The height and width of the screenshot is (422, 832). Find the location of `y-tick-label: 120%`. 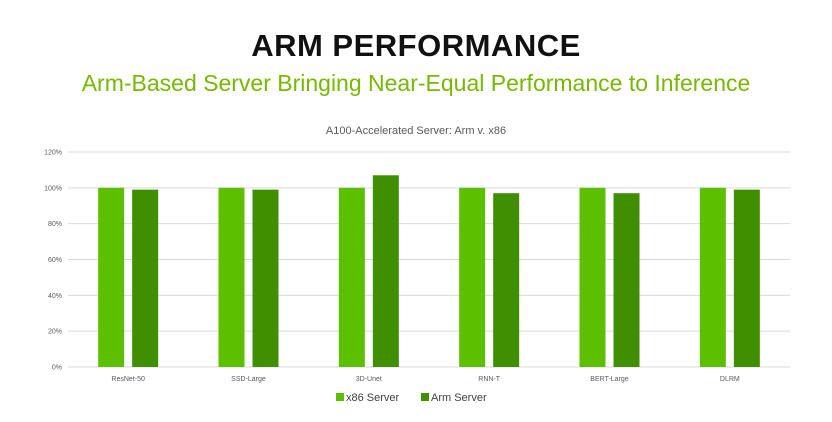

y-tick-label: 120% is located at coordinates (53, 153).